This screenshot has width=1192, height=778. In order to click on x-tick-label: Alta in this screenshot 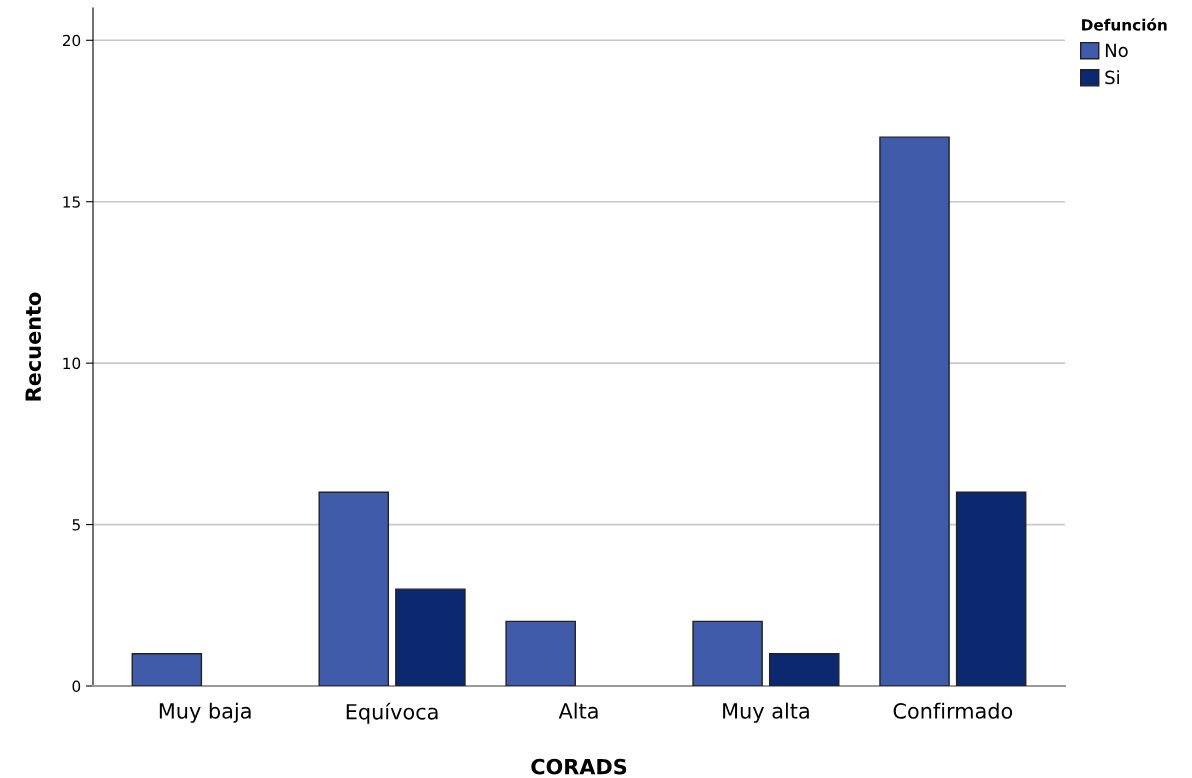, I will do `click(578, 710)`.